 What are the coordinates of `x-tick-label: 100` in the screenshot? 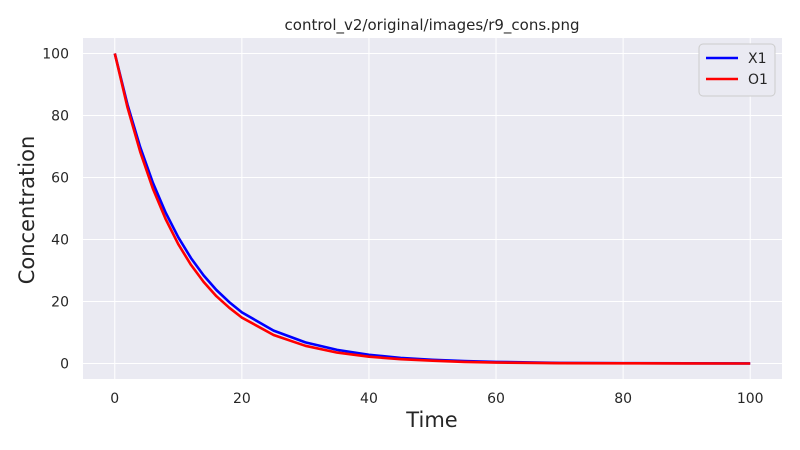 It's located at (750, 399).